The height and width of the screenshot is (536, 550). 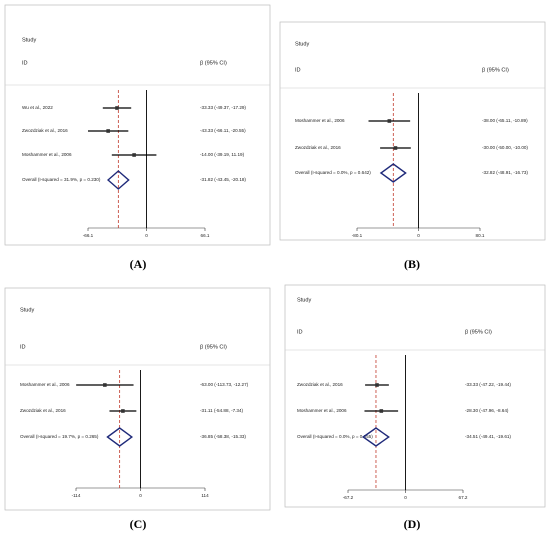 I want to click on overall-name: Overall (I-squared = 31.9%, p = 0.230), so click(x=61, y=179).